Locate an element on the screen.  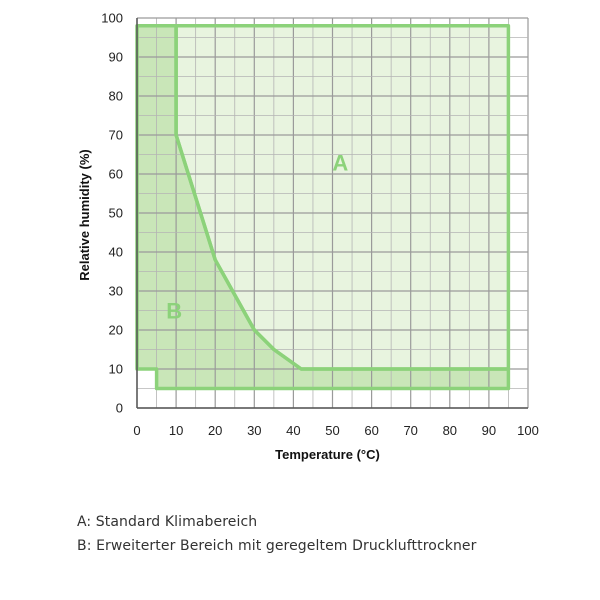
x-tick-label: 80 is located at coordinates (450, 430).